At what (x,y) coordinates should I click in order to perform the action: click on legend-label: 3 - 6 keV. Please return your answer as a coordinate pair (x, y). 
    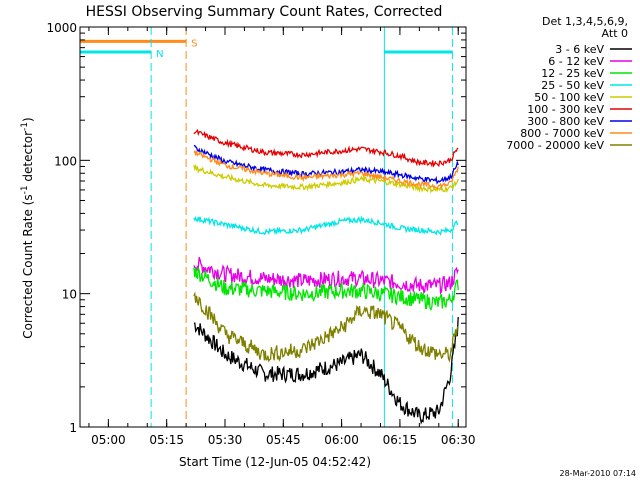
    Looking at the image, I should click on (579, 49).